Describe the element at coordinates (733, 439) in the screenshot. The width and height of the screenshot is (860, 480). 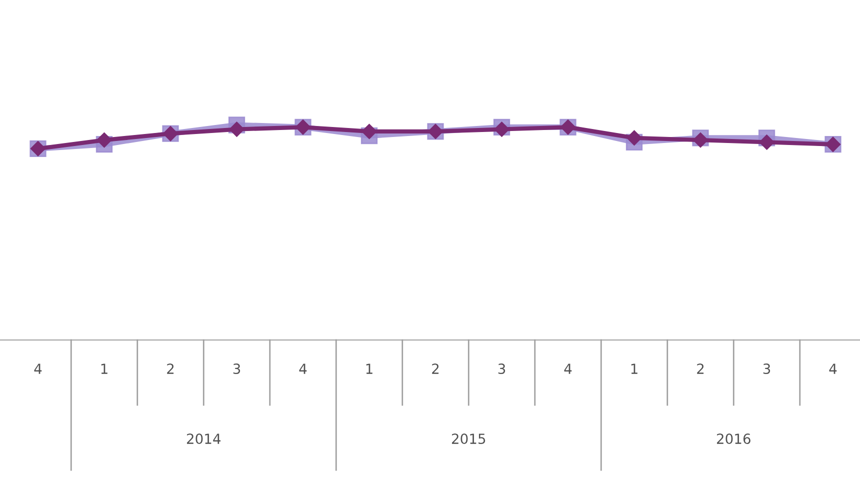
I see `text: 2016` at that location.